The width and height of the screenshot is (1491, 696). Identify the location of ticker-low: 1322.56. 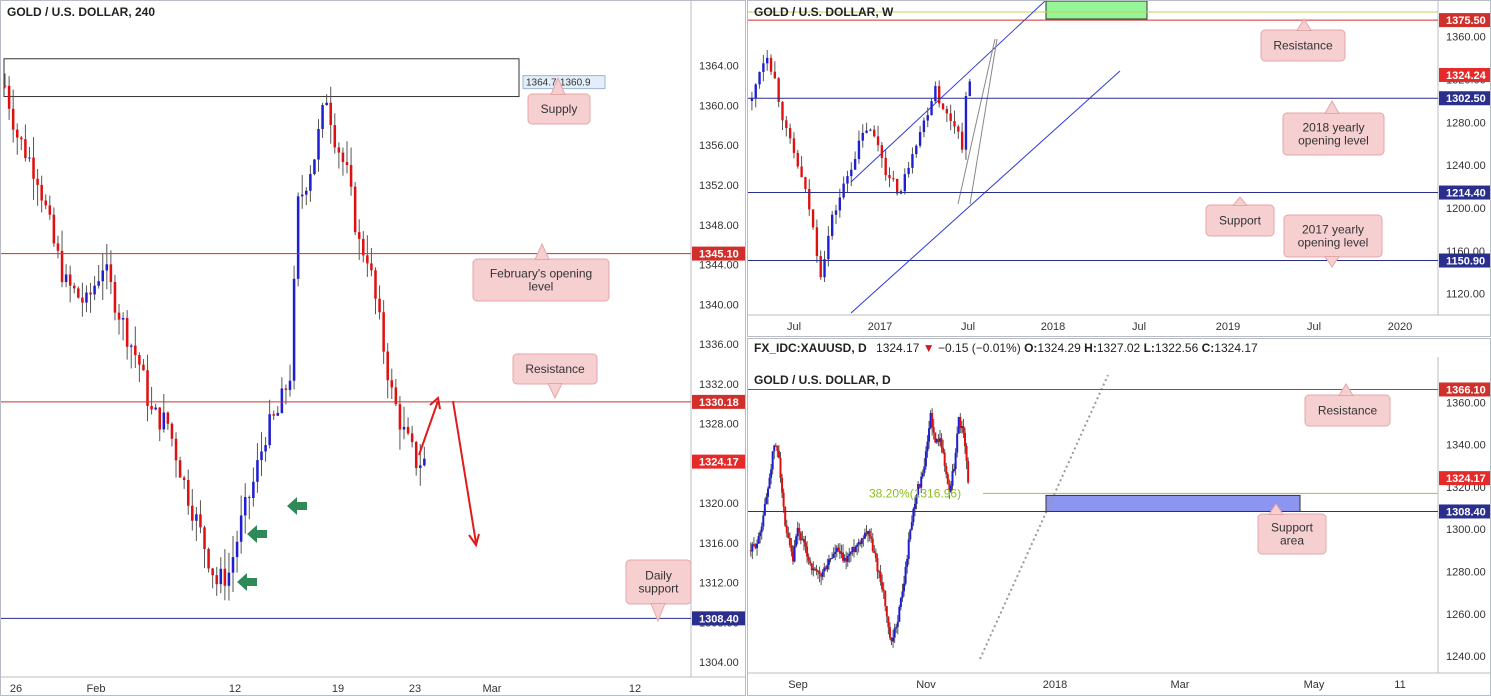
(1176, 348).